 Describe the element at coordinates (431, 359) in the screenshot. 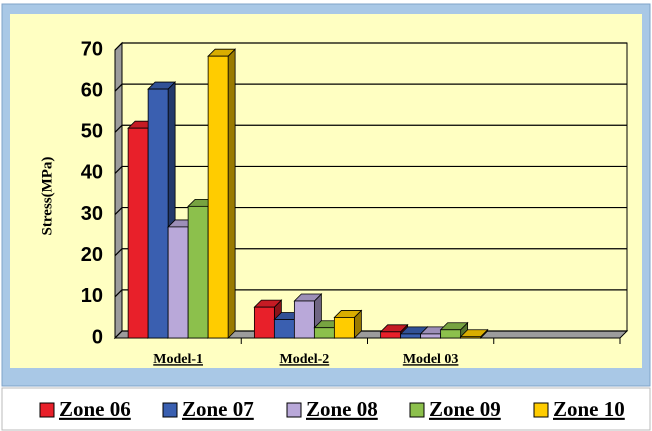

I see `x-tick-label: Model 03` at that location.